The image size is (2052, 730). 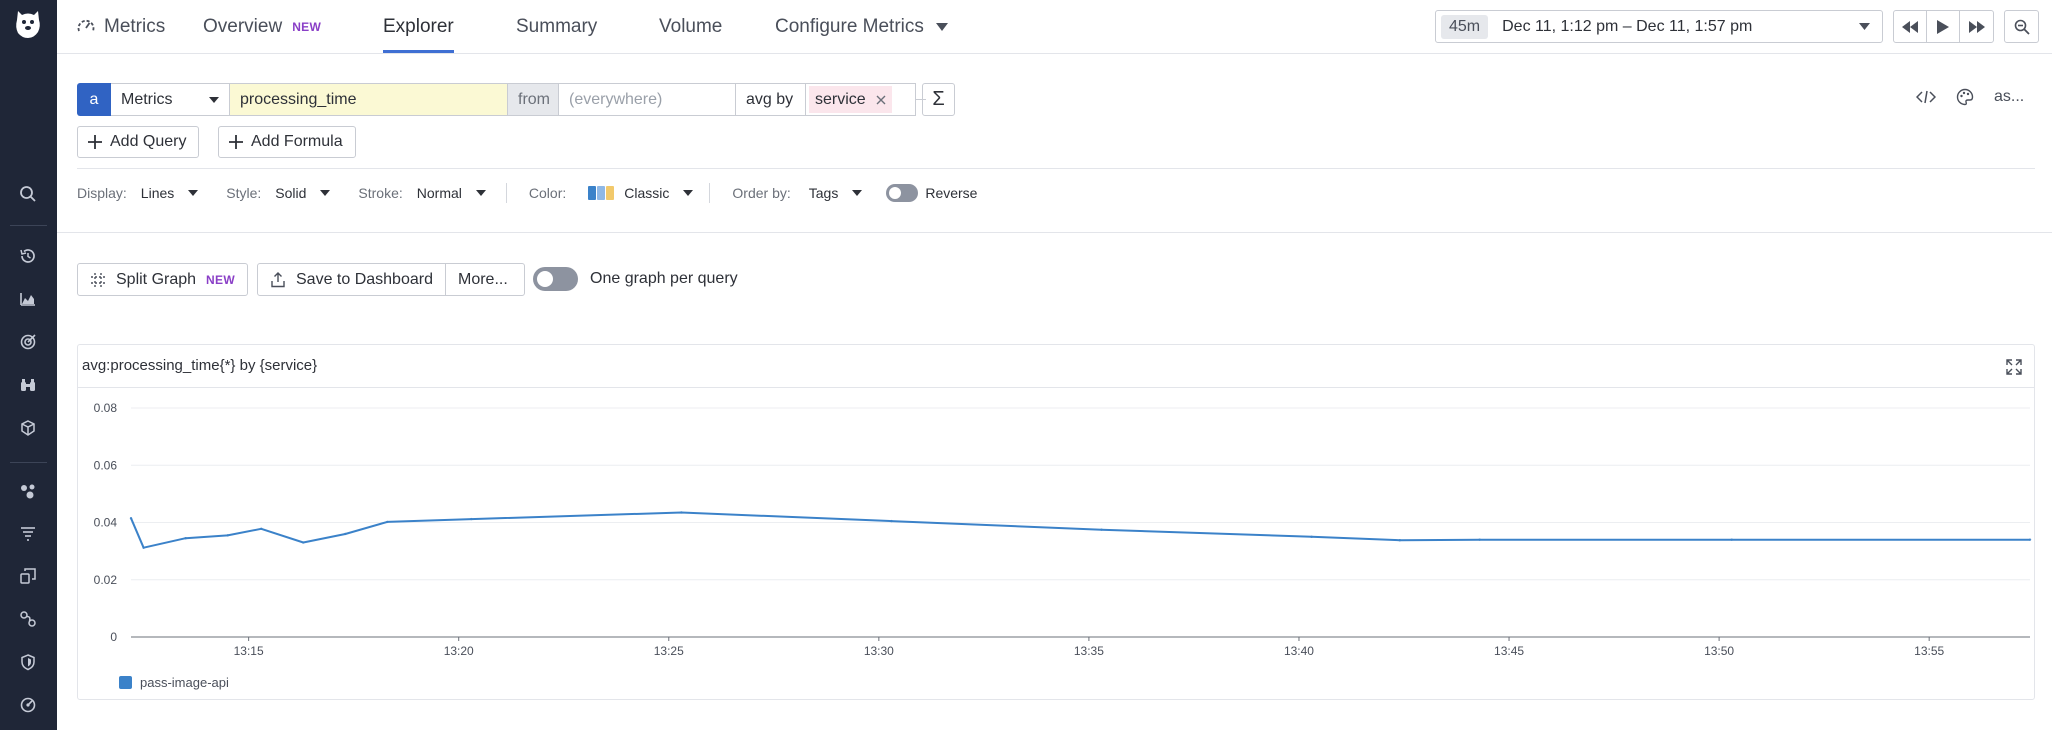 I want to click on group-by-field: service, so click(x=861, y=99).